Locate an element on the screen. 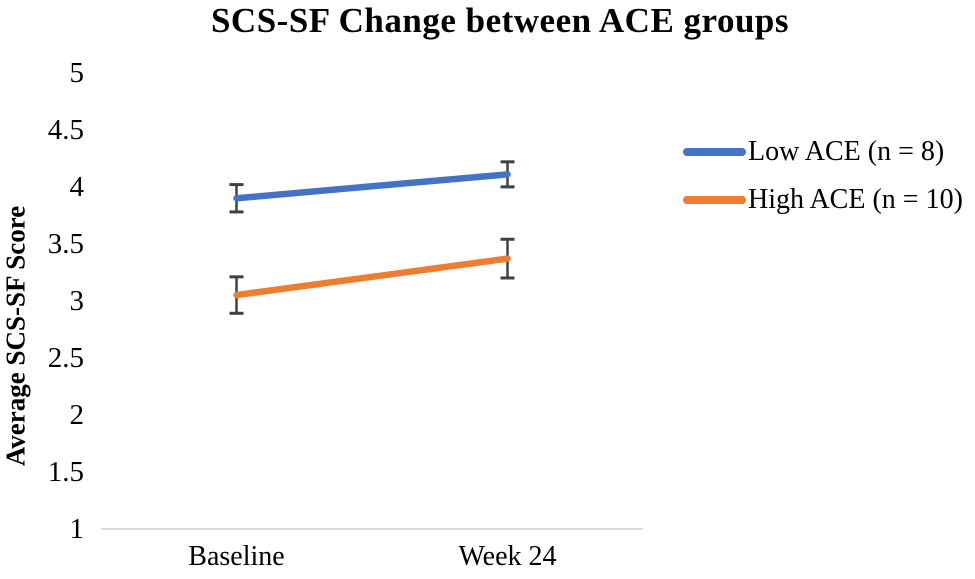  legend-swatch-low-ace is located at coordinates (714, 151).